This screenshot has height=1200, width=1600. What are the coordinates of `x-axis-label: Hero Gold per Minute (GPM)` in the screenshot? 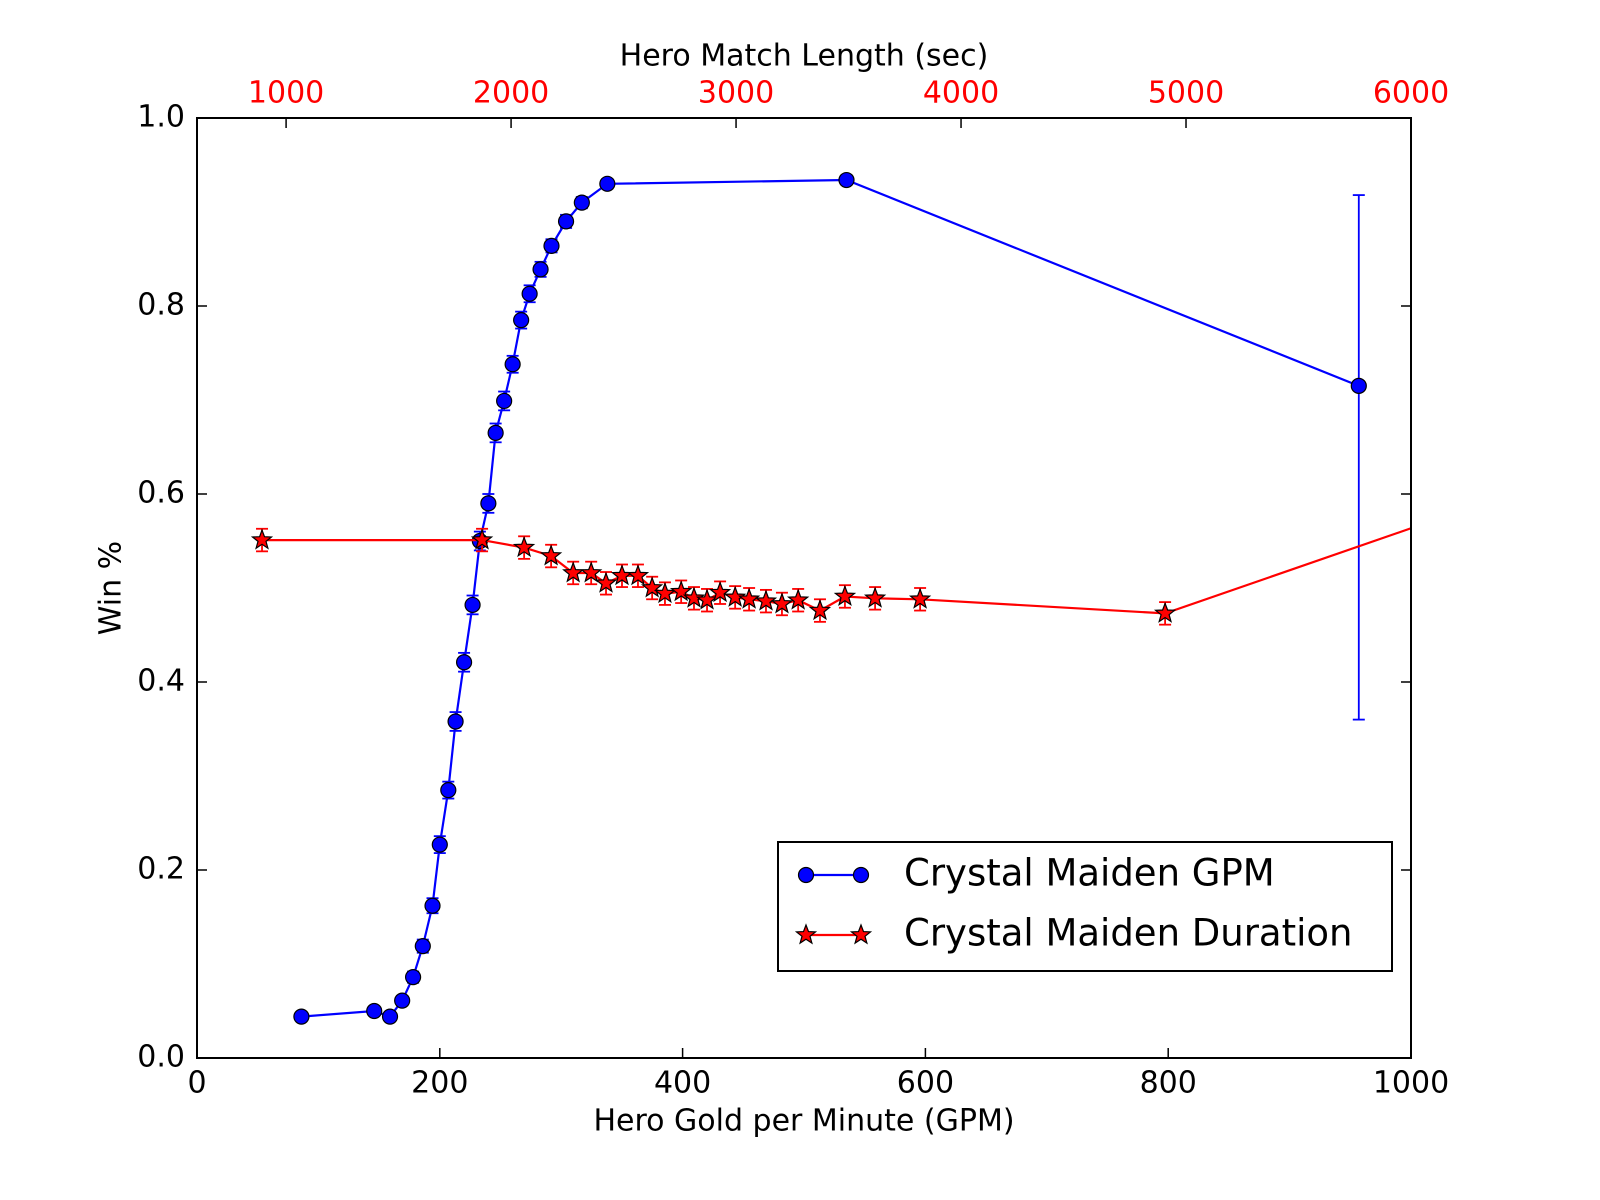 It's located at (803, 1121).